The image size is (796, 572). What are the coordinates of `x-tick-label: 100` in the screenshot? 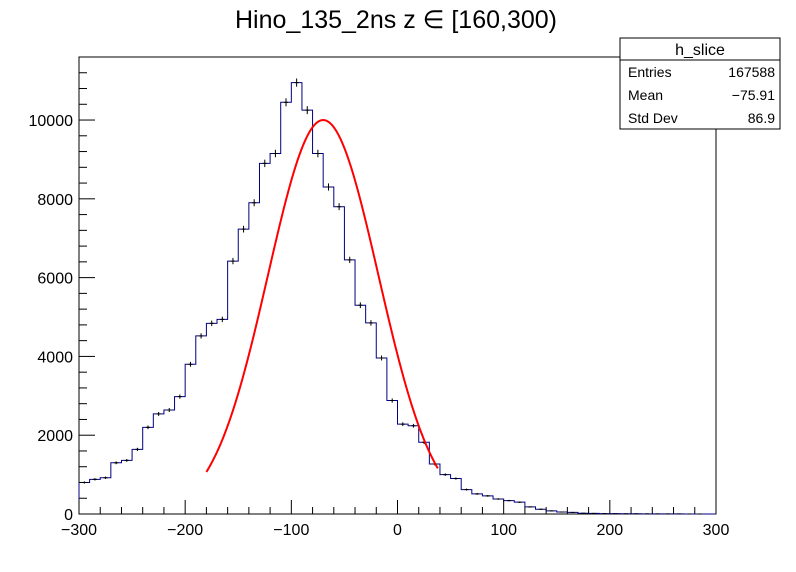 It's located at (503, 530).